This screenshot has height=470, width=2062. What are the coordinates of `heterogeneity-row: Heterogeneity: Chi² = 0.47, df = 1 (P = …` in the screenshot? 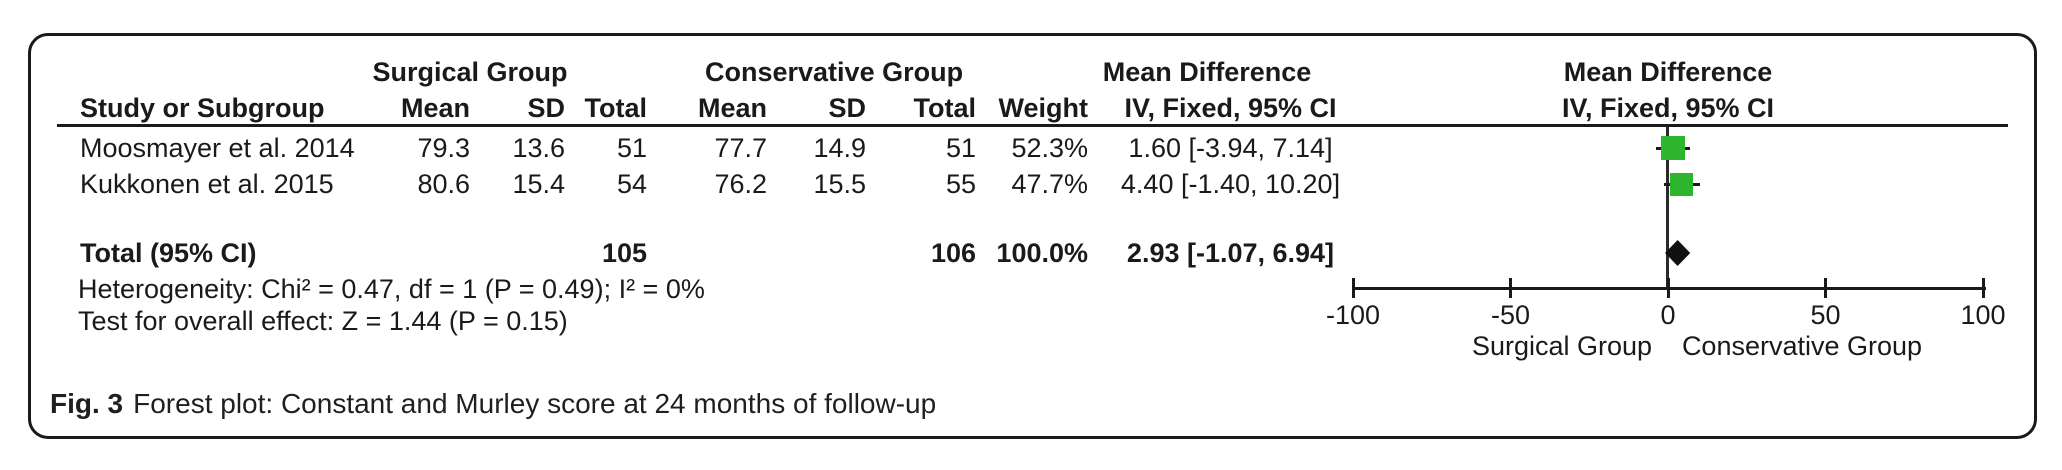 It's located at (1031, 289).